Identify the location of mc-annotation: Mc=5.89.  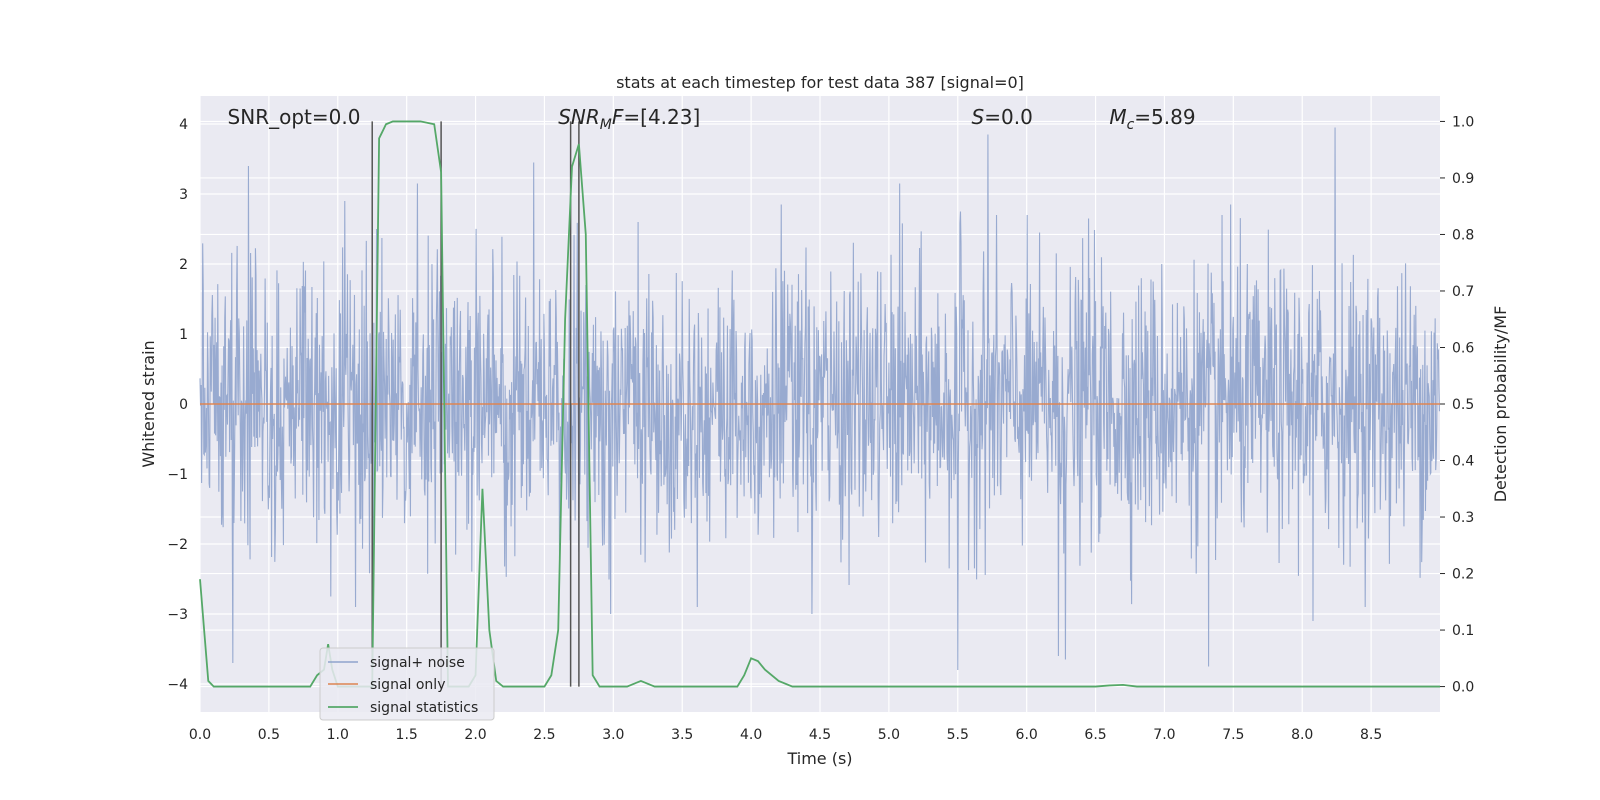
(1152, 119).